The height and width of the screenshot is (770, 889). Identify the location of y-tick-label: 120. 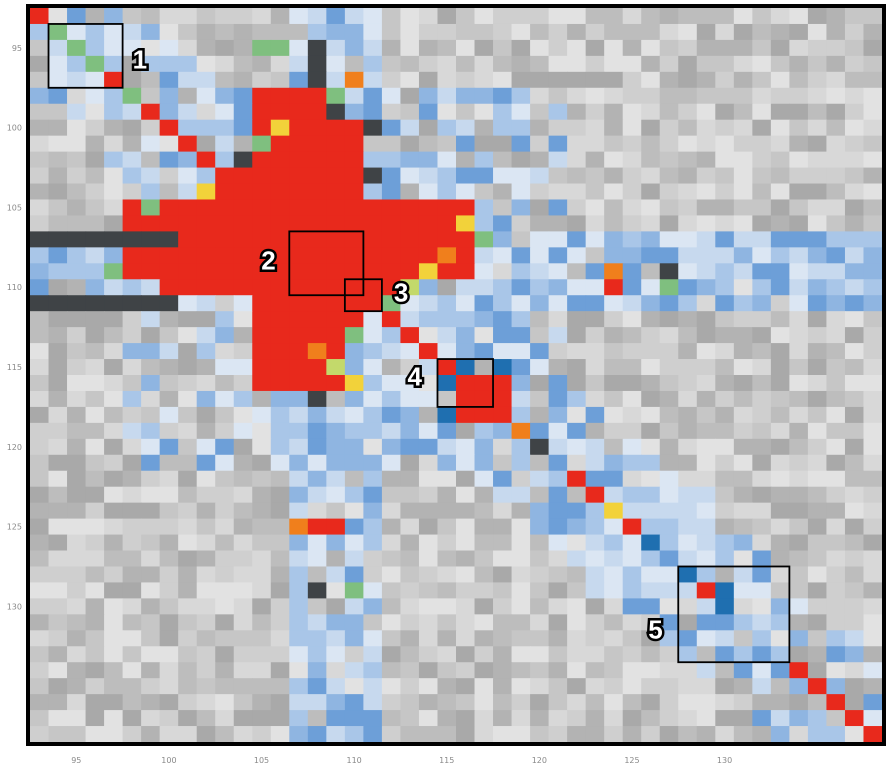
(14, 447).